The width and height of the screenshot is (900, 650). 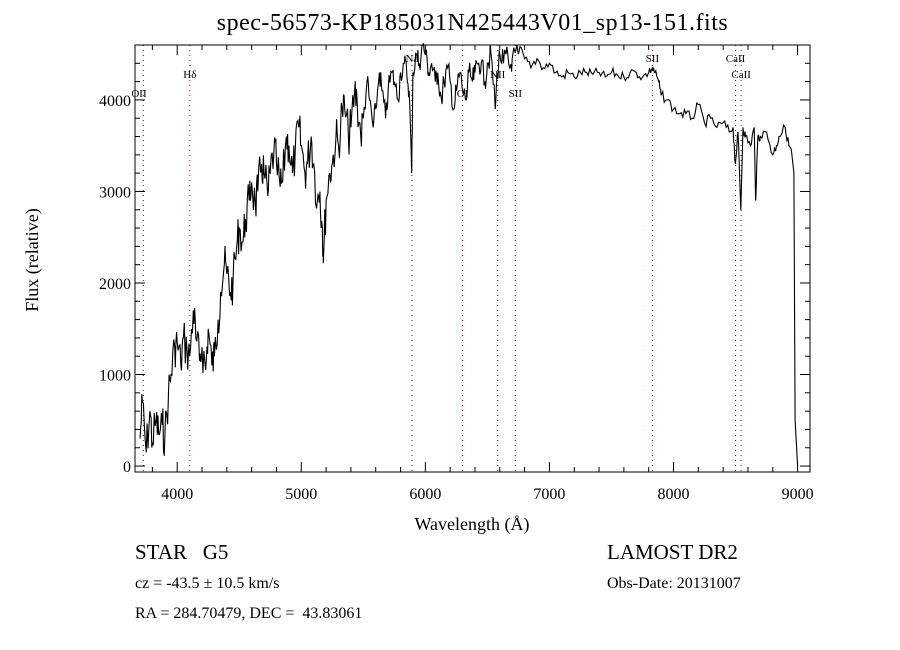 I want to click on y-axis-label: Flux (relative), so click(x=32, y=259).